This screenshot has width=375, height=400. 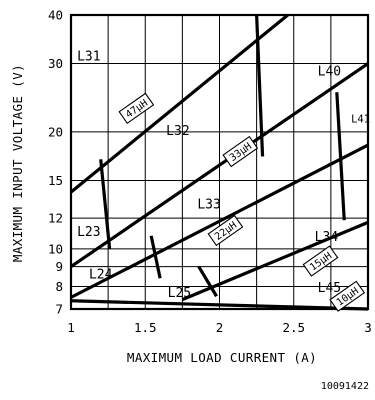 I want to click on y-tick-label: 7, so click(x=59, y=309).